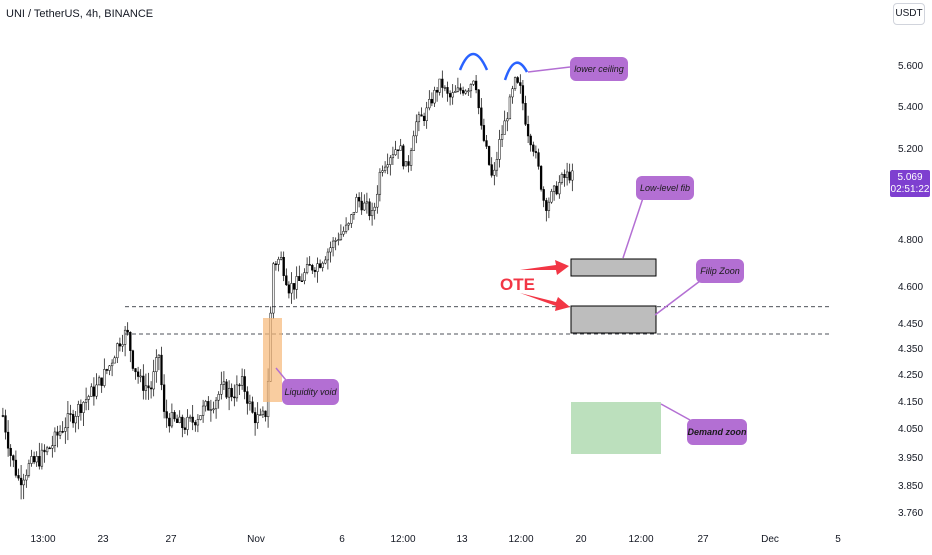  What do you see at coordinates (909, 14) in the screenshot?
I see `currency-selector: USDT` at bounding box center [909, 14].